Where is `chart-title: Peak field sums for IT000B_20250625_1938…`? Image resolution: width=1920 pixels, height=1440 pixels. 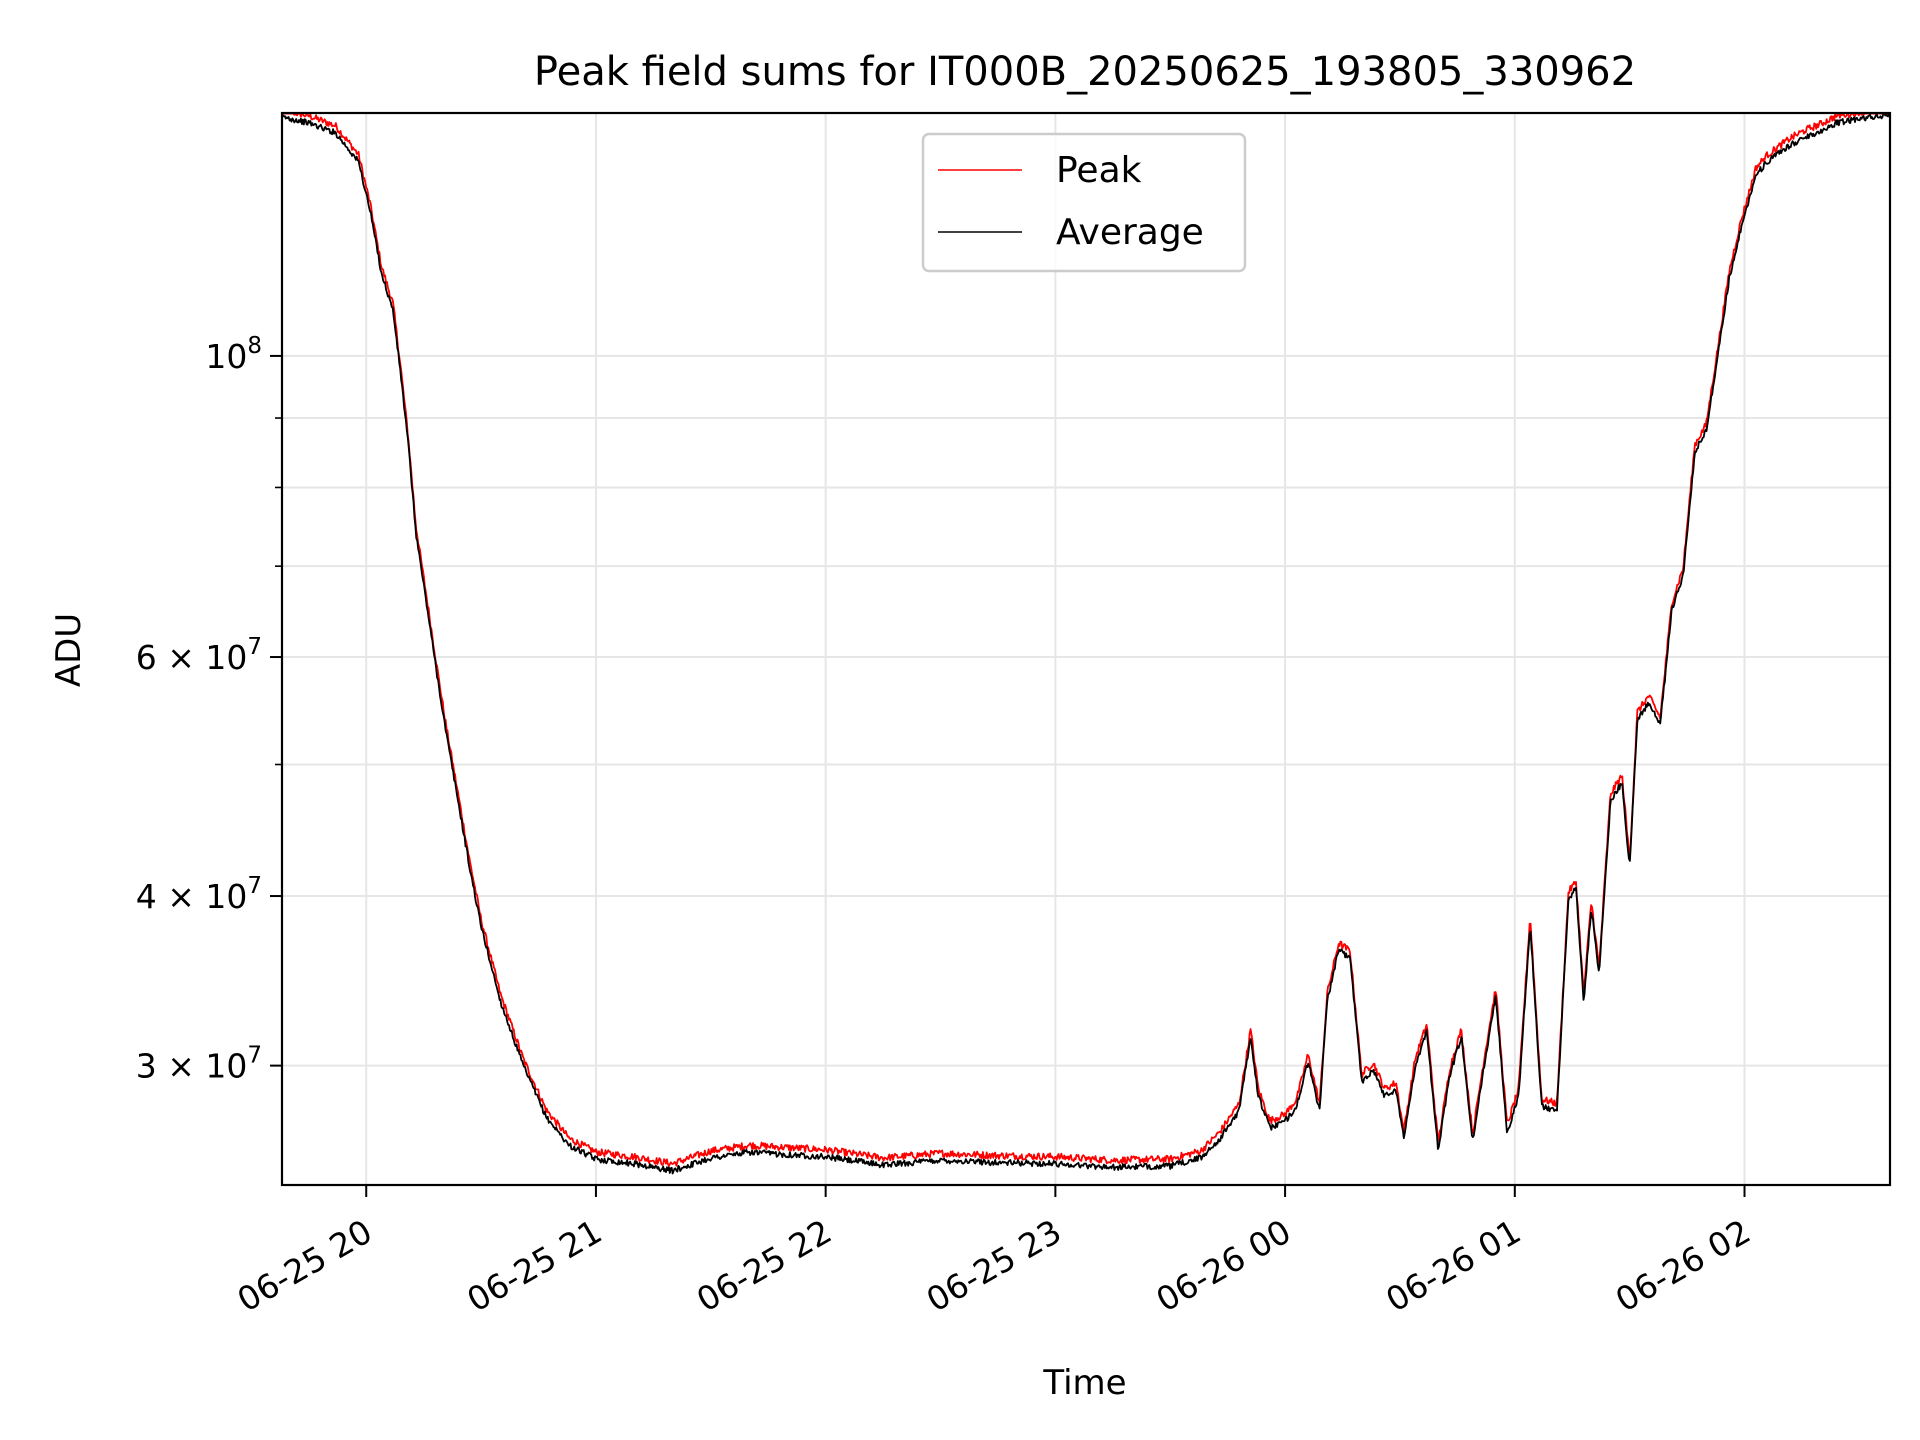
chart-title: Peak field sums for IT000B_20250625_1938… is located at coordinates (1085, 72).